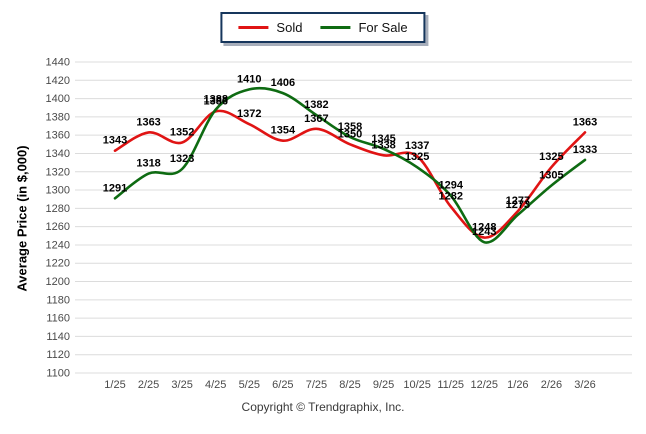  What do you see at coordinates (58, 374) in the screenshot?
I see `y-tick-label: 1100` at bounding box center [58, 374].